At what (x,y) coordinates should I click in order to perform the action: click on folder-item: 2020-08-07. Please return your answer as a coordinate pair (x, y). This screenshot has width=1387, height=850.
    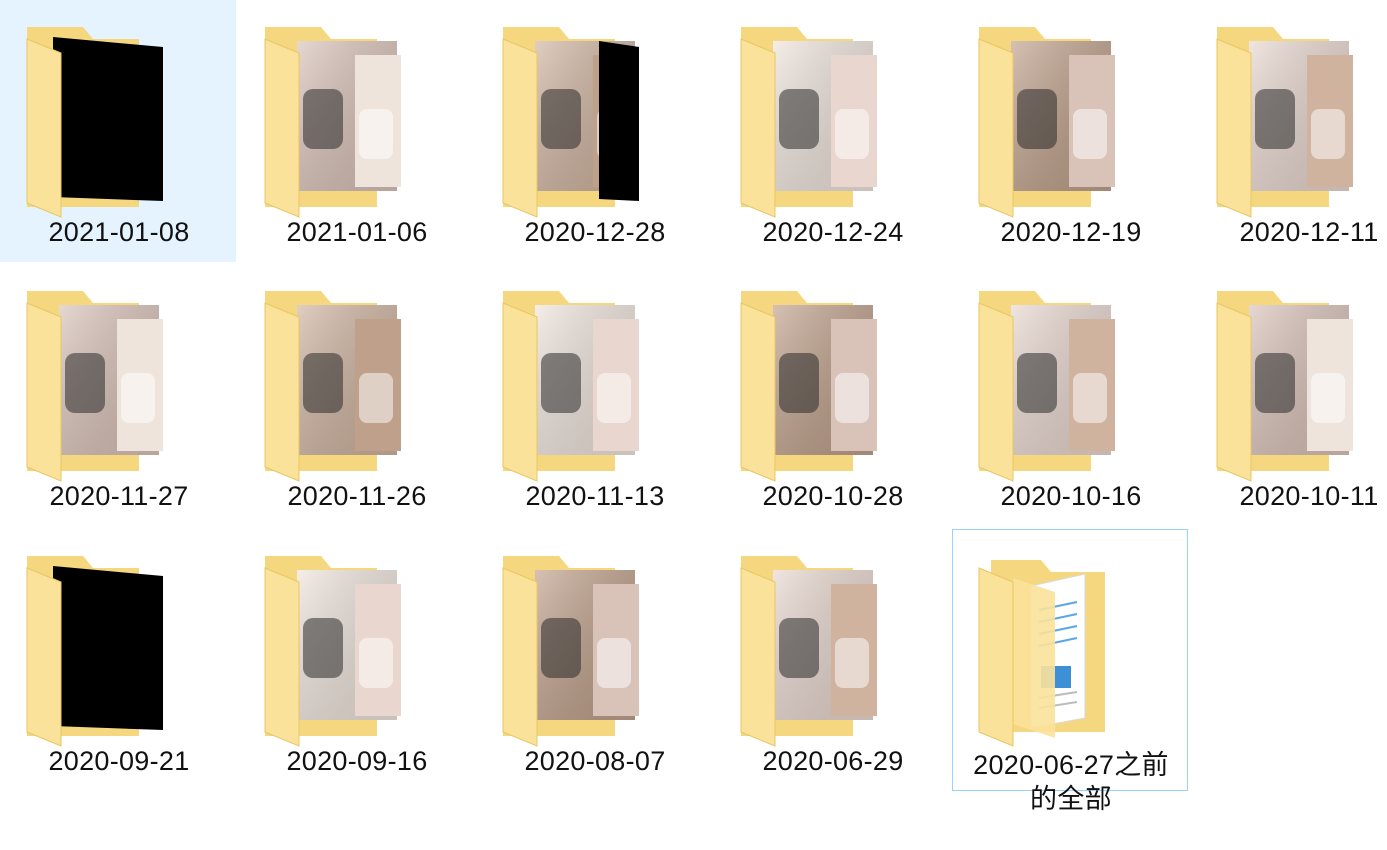
    Looking at the image, I should click on (594, 660).